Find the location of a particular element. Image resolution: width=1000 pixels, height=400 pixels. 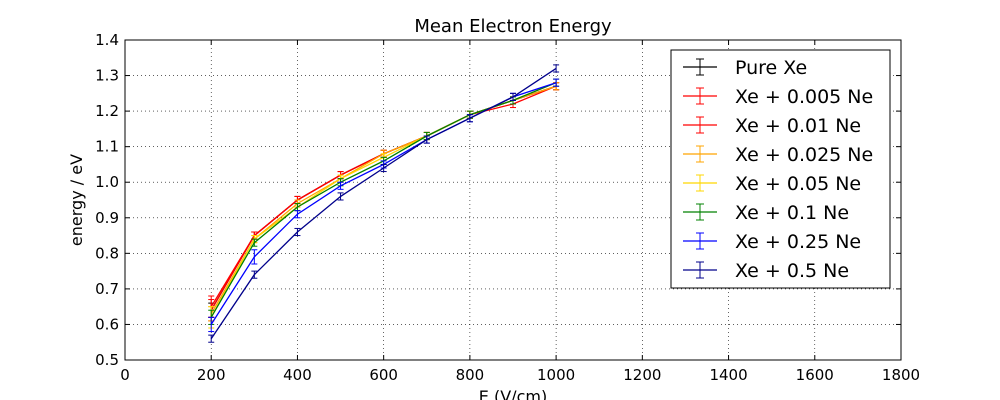

y-tick-label: 1.4 is located at coordinates (107, 40).